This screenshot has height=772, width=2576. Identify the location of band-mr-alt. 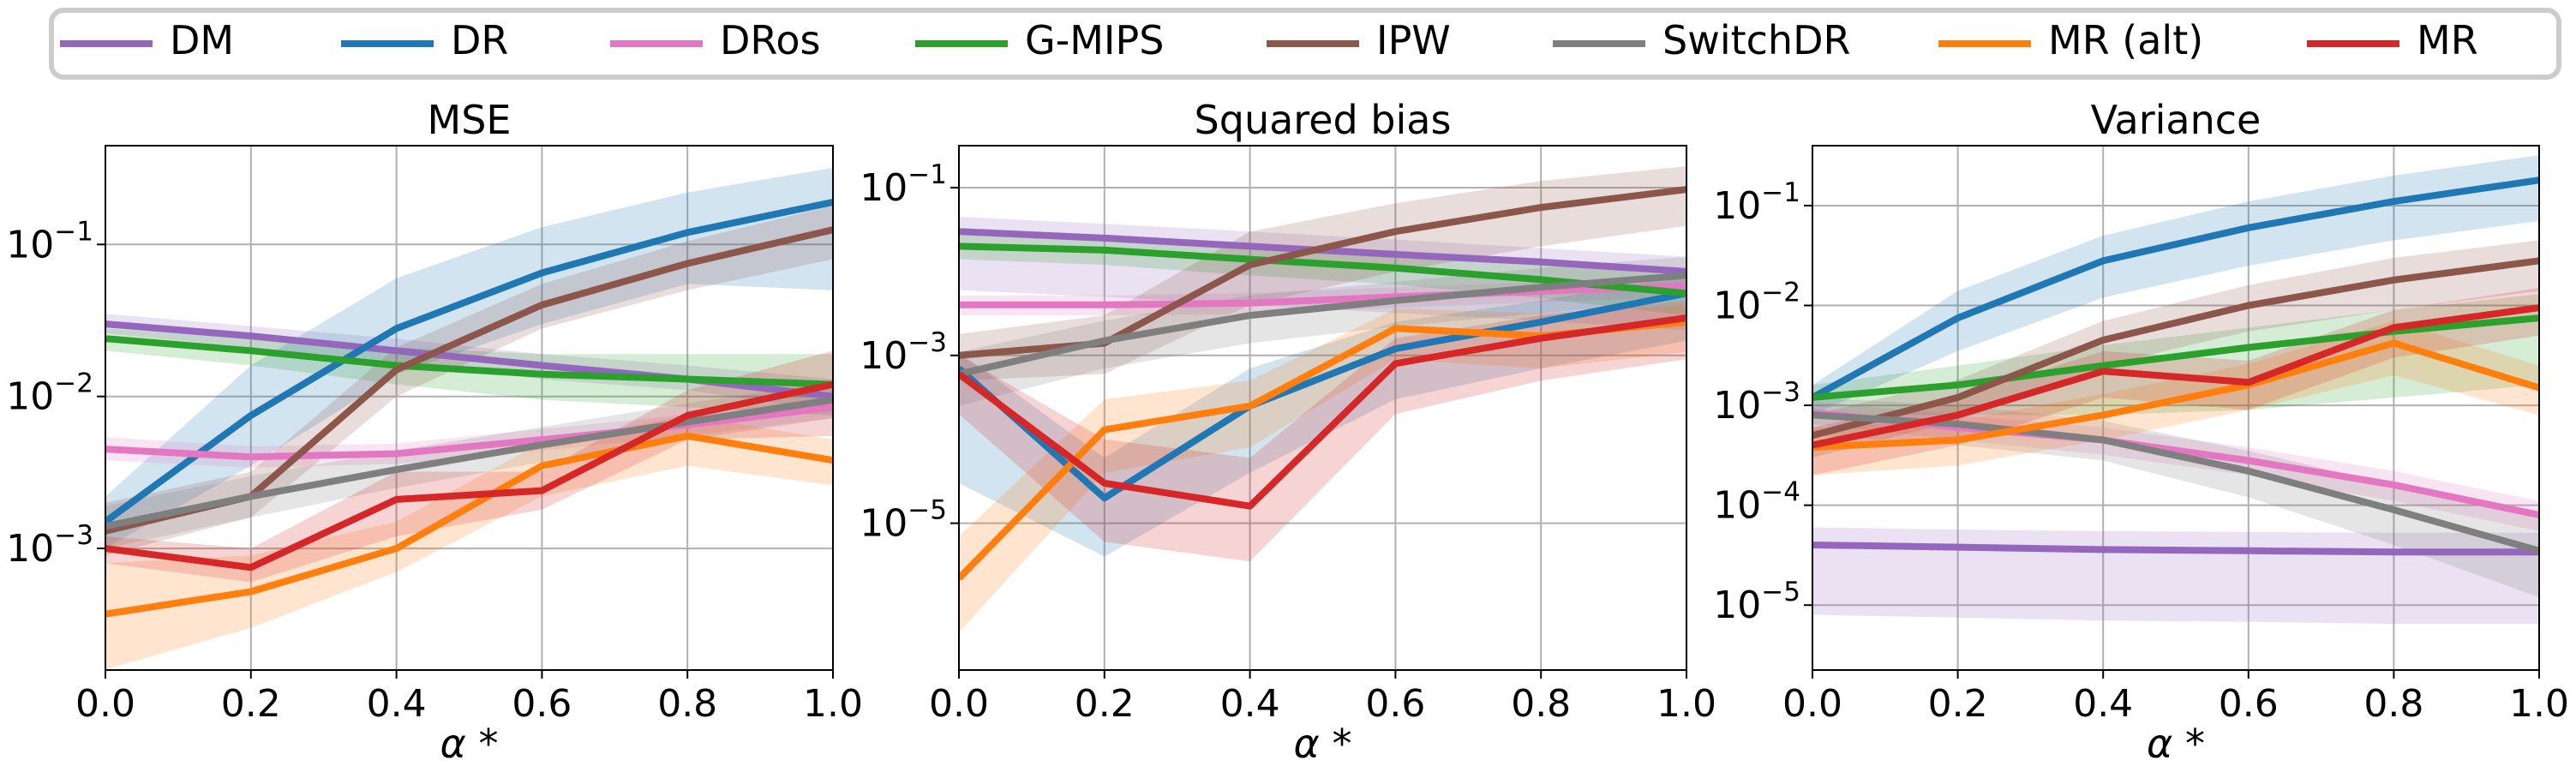
(469, 542).